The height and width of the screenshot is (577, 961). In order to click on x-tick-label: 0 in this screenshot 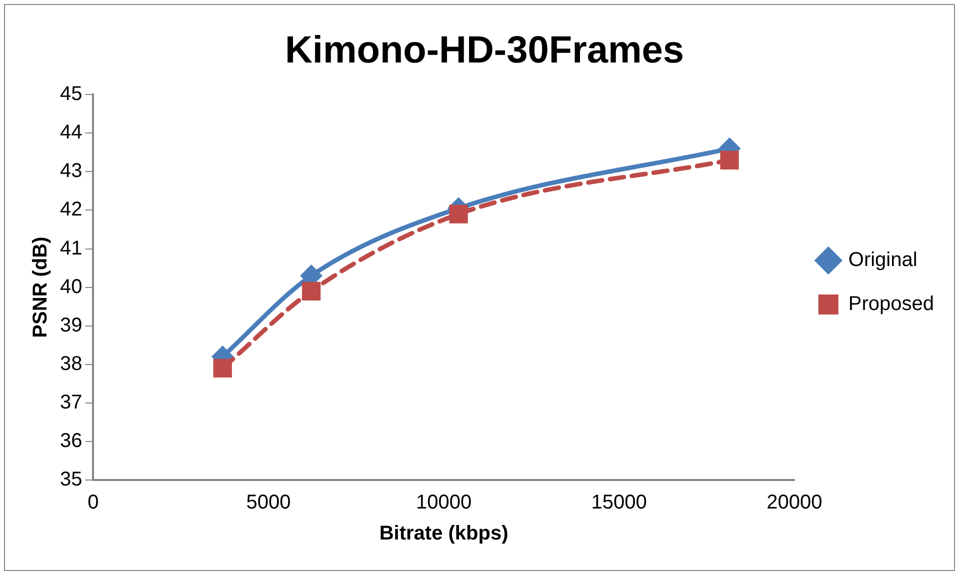, I will do `click(93, 503)`.